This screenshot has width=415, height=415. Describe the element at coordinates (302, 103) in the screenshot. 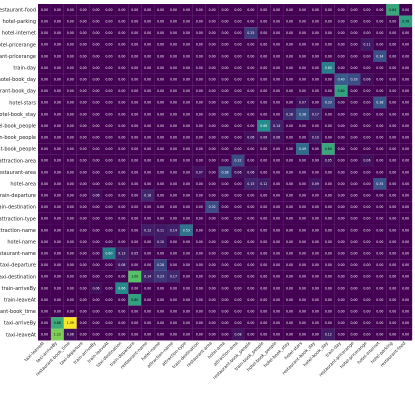

I see `cell-value-label: 0.07` at that location.